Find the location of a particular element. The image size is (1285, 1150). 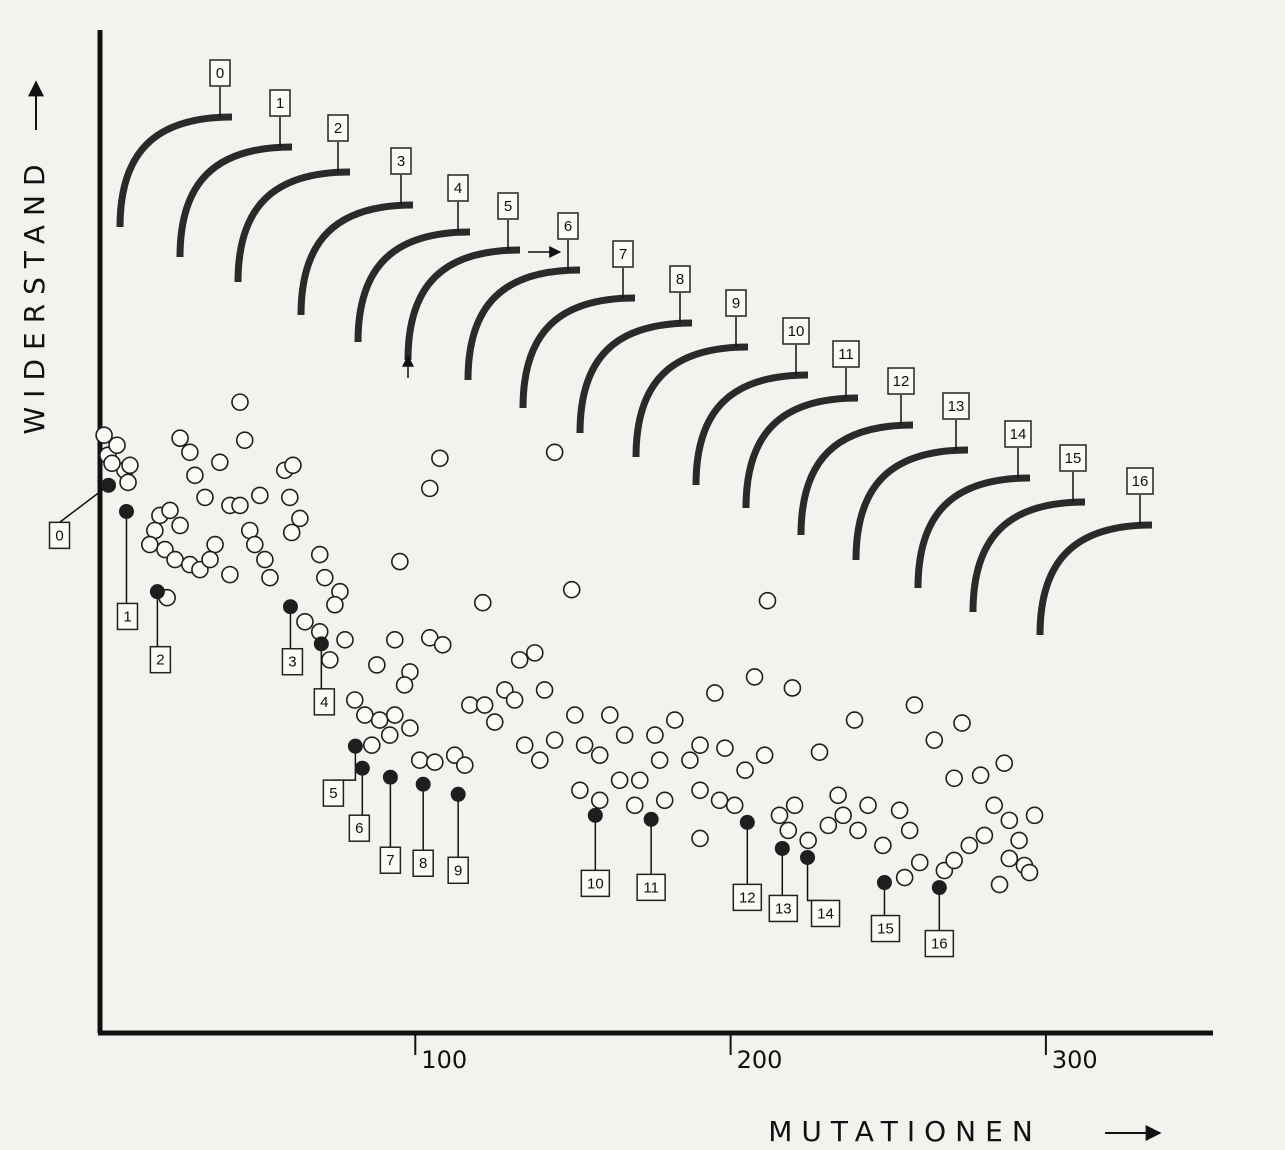

profile-label: 12 is located at coordinates (901, 381).